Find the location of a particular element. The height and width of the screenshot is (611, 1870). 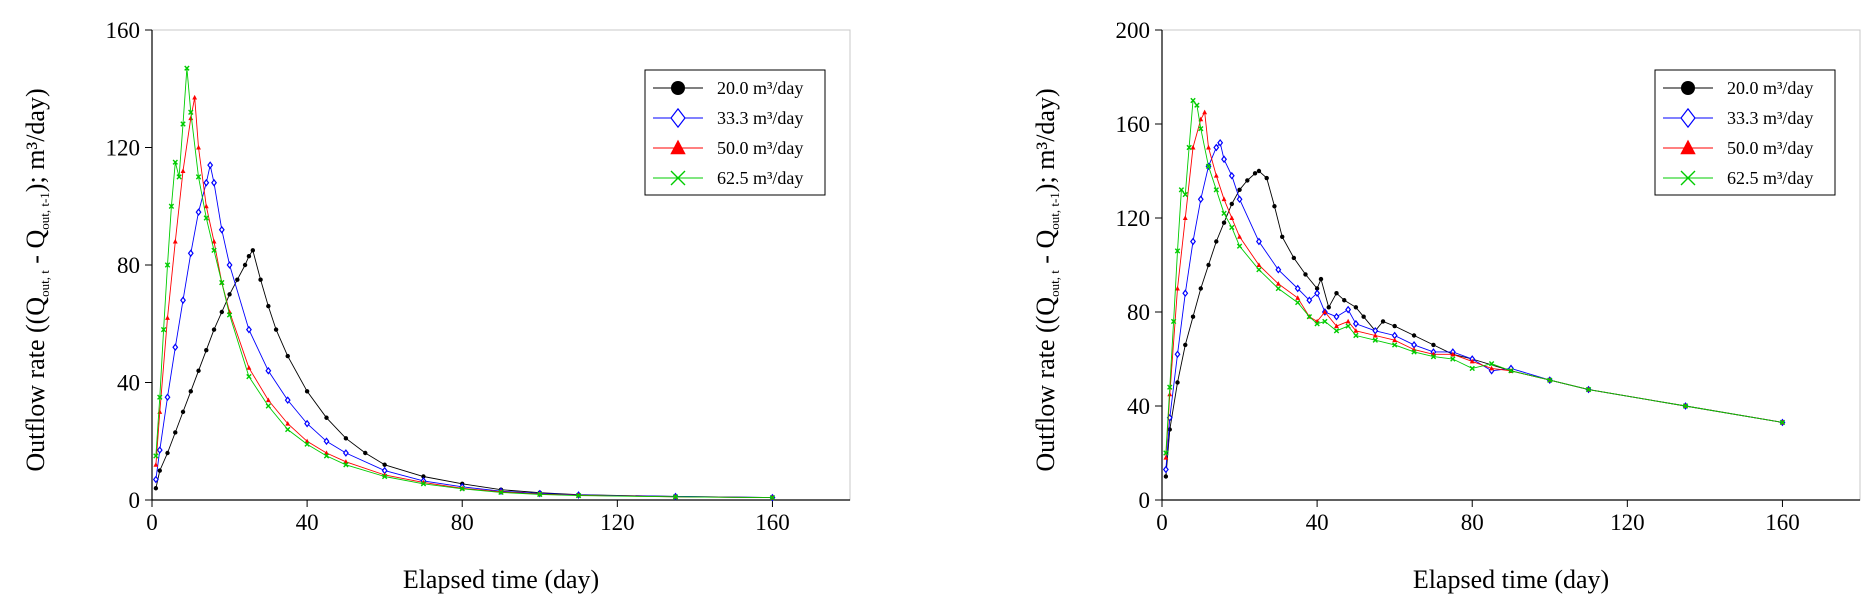

y-axis-title-subscript: out, t is located at coordinates (1054, 283).